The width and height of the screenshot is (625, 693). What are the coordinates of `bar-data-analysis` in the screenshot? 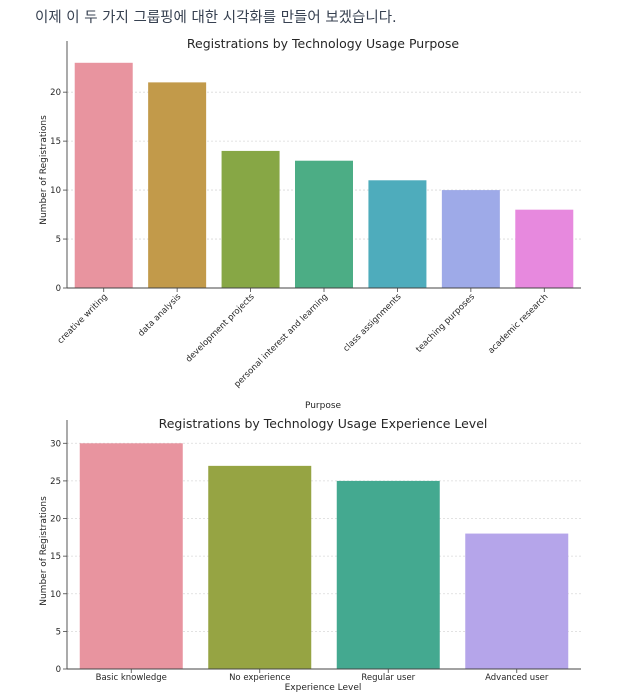 It's located at (177, 185).